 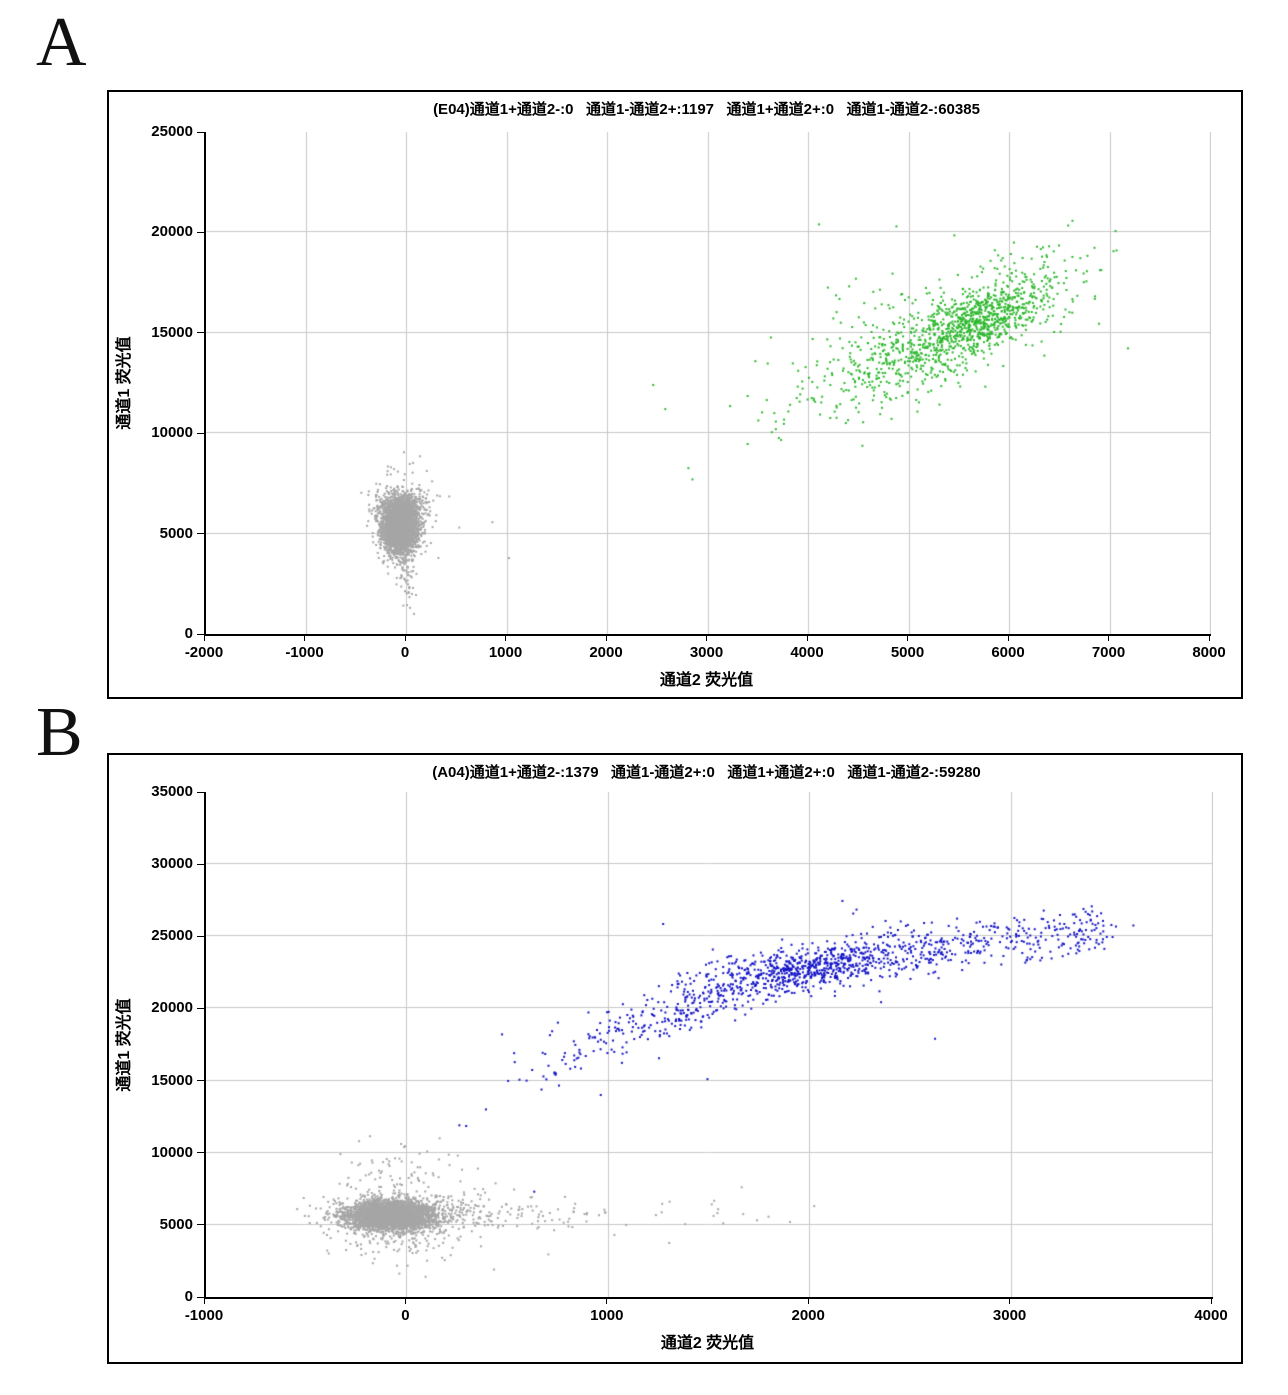 What do you see at coordinates (59, 732) in the screenshot?
I see `figure-label-b: B` at bounding box center [59, 732].